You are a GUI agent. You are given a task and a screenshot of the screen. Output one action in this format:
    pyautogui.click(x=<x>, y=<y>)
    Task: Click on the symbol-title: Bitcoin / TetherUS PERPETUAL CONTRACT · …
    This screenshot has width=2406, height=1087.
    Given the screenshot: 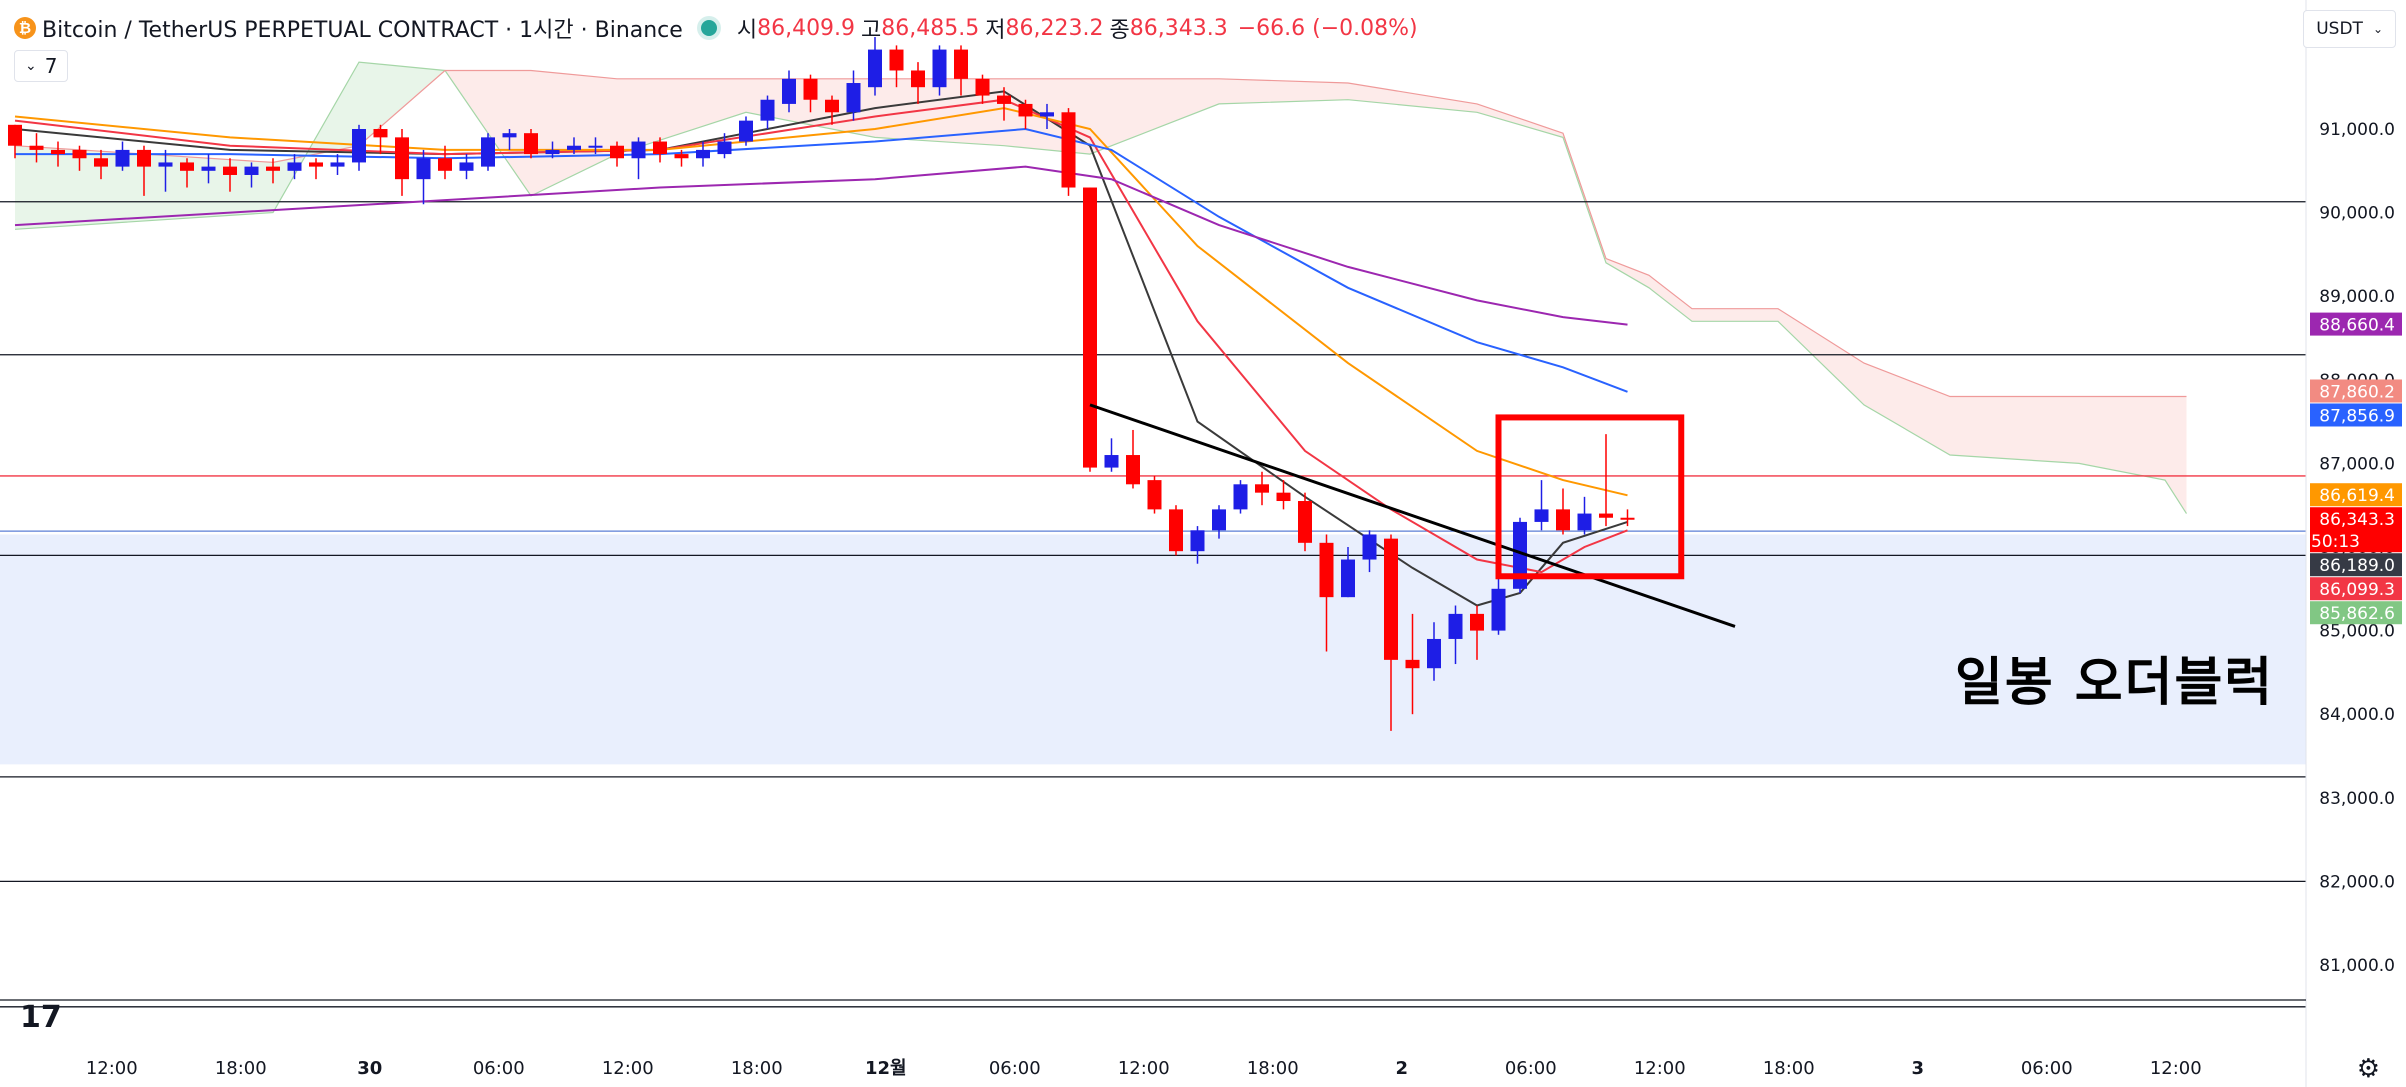 What is the action you would take?
    pyautogui.click(x=362, y=30)
    